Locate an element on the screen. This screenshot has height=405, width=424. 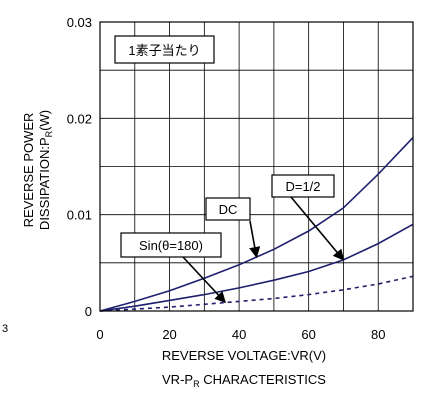
x-tick-label: 40 is located at coordinates (239, 334).